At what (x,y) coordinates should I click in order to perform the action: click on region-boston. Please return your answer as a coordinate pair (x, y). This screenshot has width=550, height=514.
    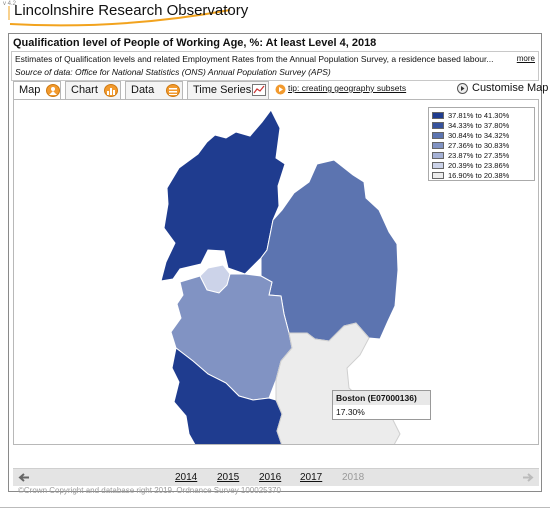
    Looking at the image, I should click on (338, 383).